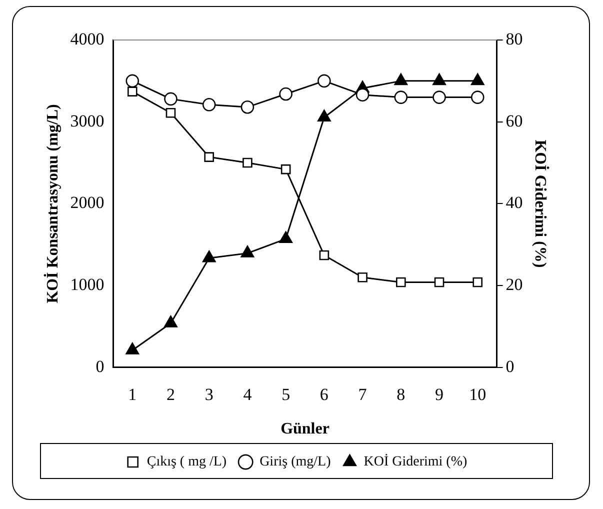 The image size is (603, 509). Describe the element at coordinates (514, 202) in the screenshot. I see `y2-tick-label: 40` at that location.